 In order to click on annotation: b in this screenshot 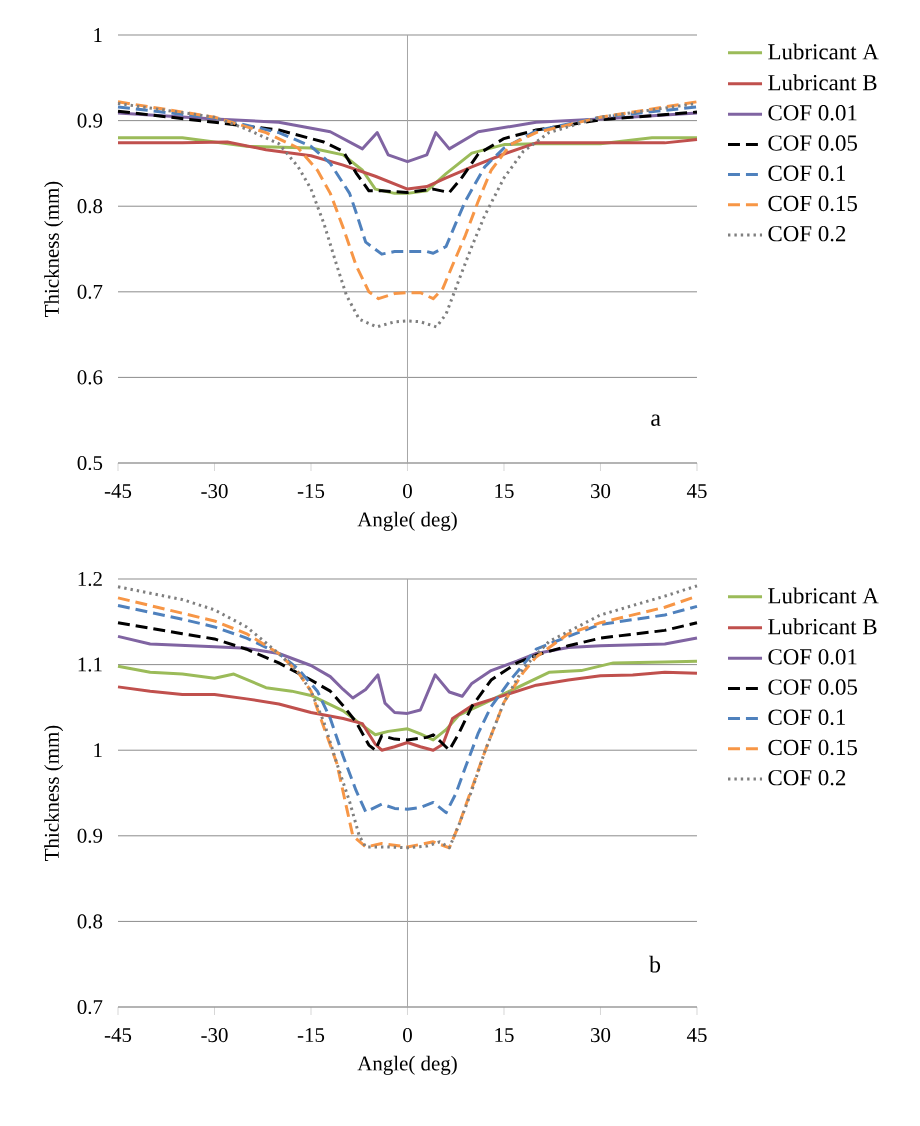, I will do `click(655, 964)`.